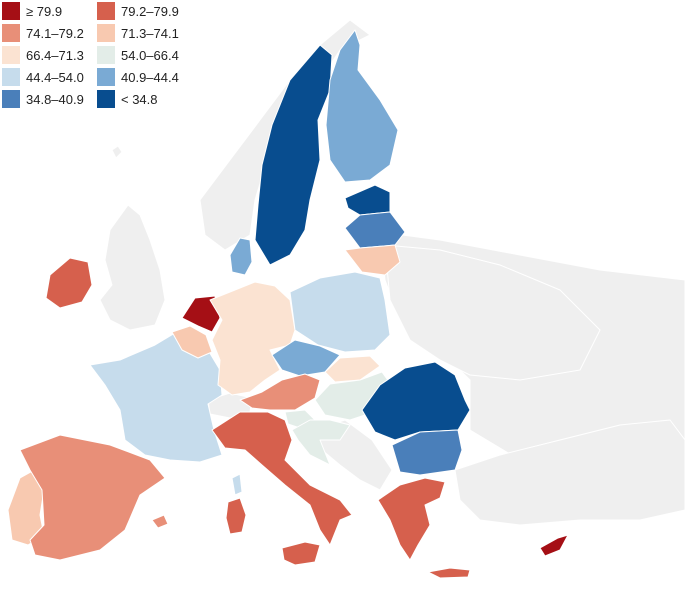 This screenshot has height=589, width=685. What do you see at coordinates (282, 478) in the screenshot?
I see `italy` at bounding box center [282, 478].